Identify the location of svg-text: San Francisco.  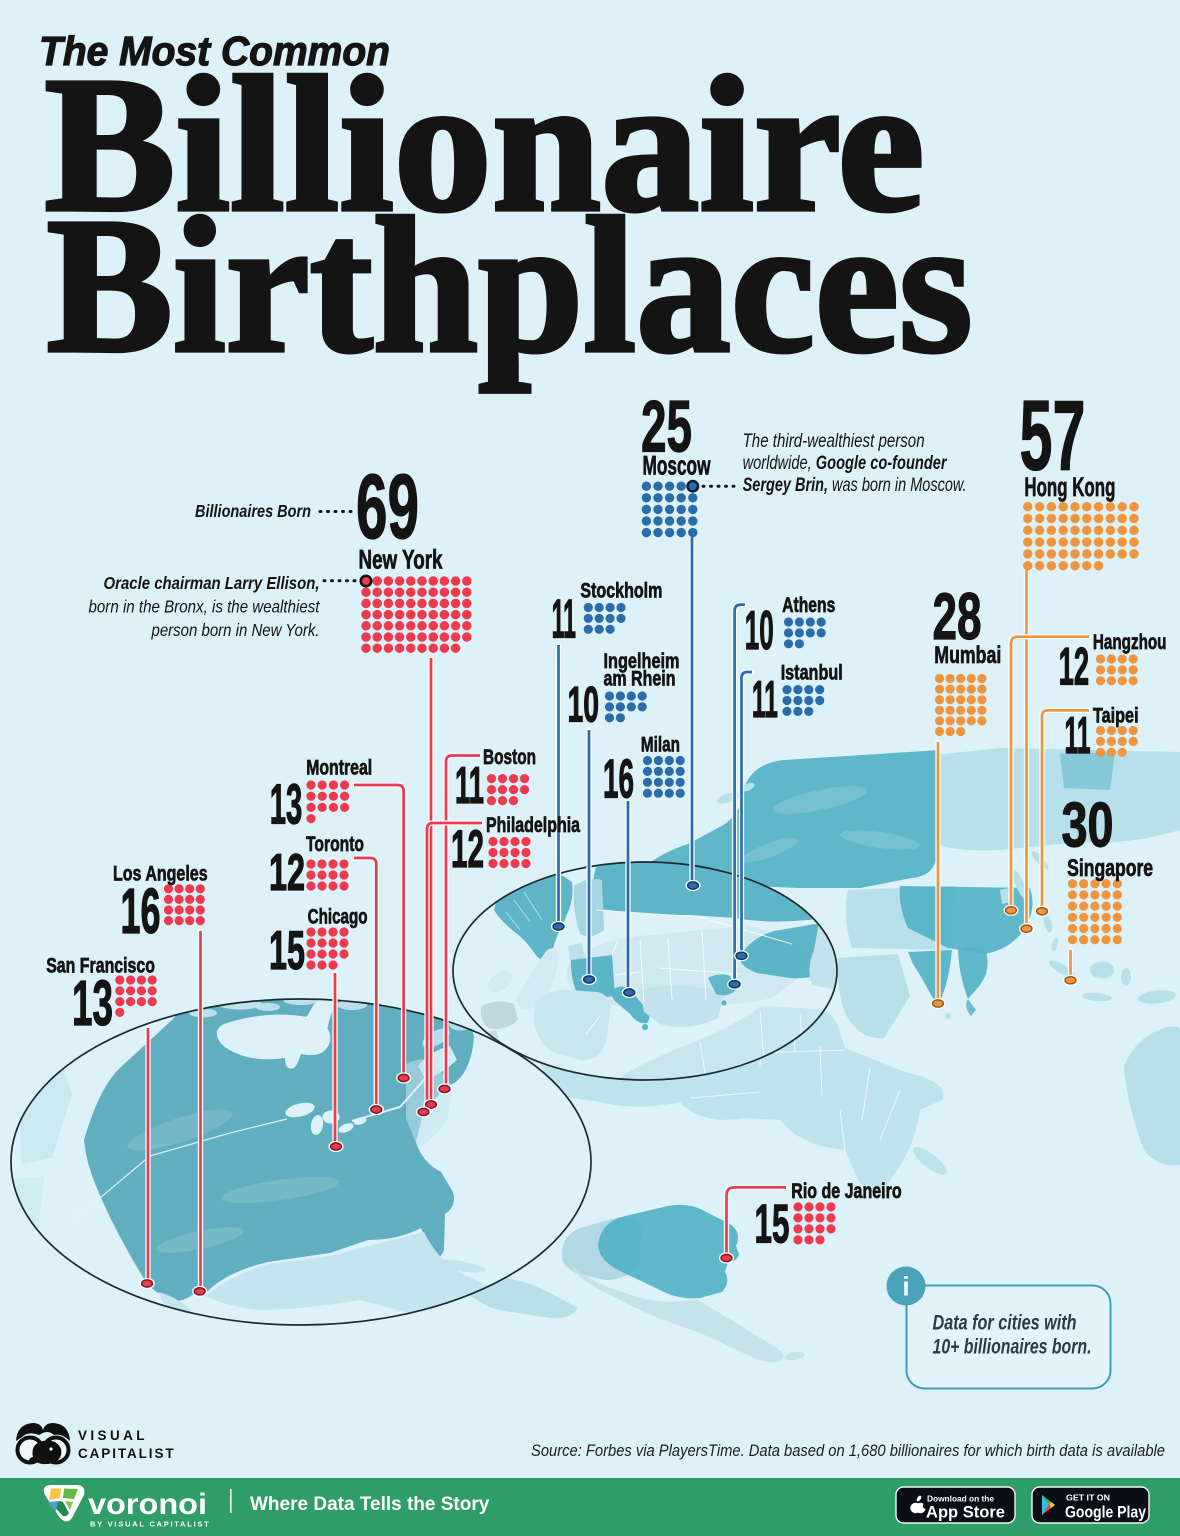
(100, 965).